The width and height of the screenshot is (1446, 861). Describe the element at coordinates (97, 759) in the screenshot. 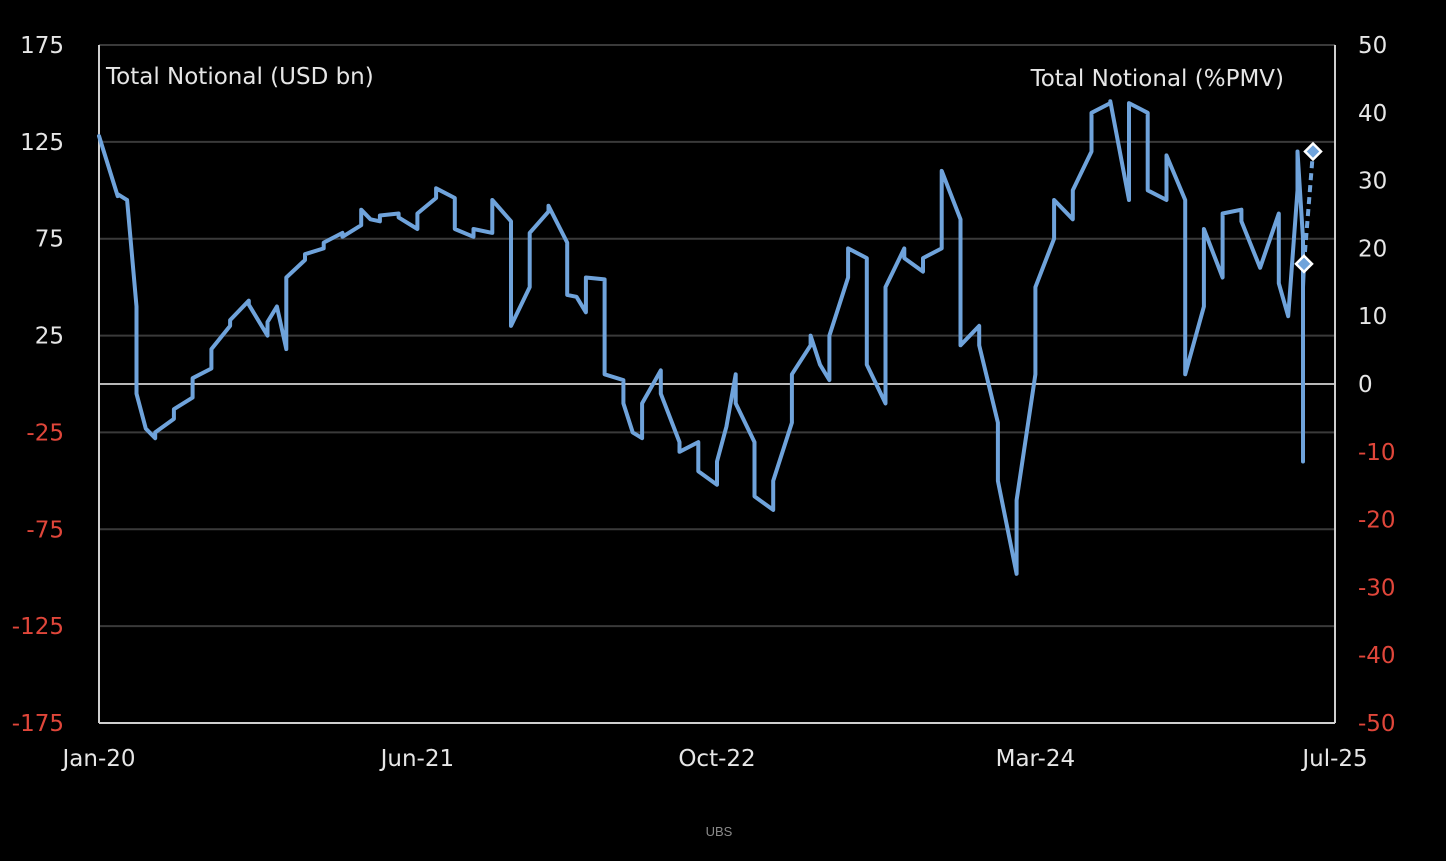

I see `x-tick-label: Jan-20` at that location.